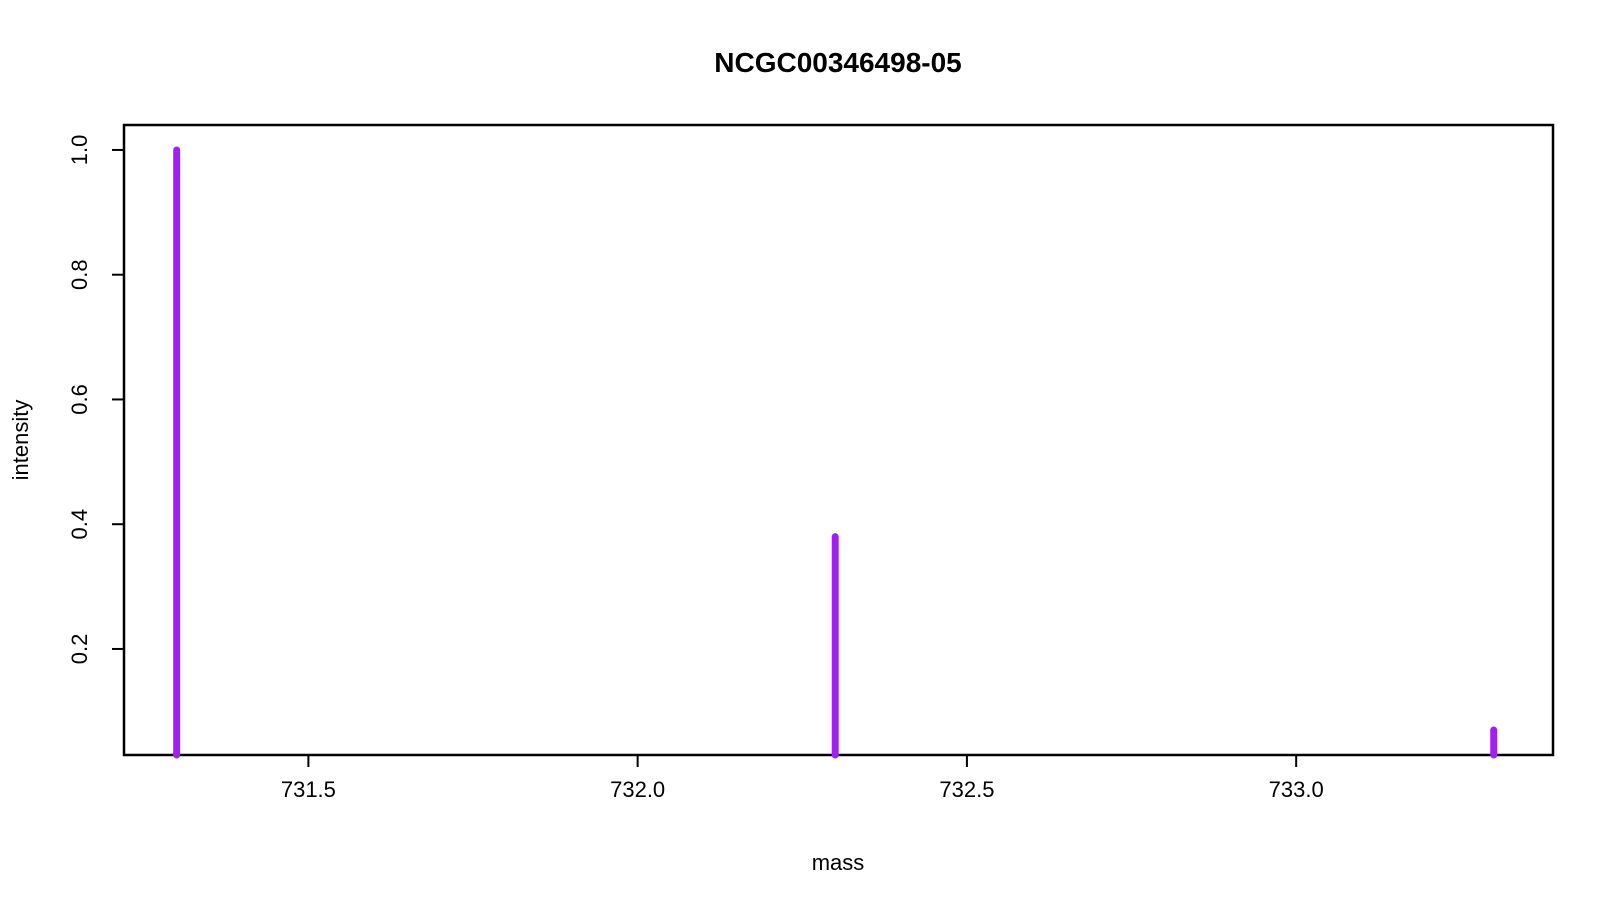 Image resolution: width=1600 pixels, height=900 pixels. Describe the element at coordinates (79, 524) in the screenshot. I see `y-tick-label: 0.4` at that location.